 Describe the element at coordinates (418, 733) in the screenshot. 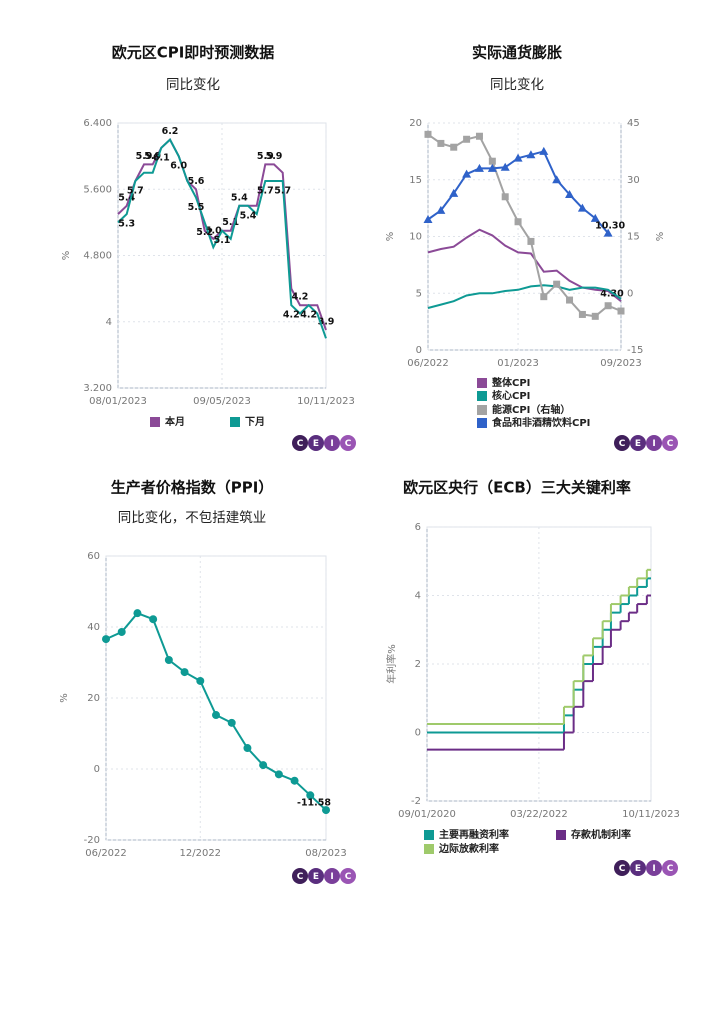

I see `y-tick-label: 0` at that location.